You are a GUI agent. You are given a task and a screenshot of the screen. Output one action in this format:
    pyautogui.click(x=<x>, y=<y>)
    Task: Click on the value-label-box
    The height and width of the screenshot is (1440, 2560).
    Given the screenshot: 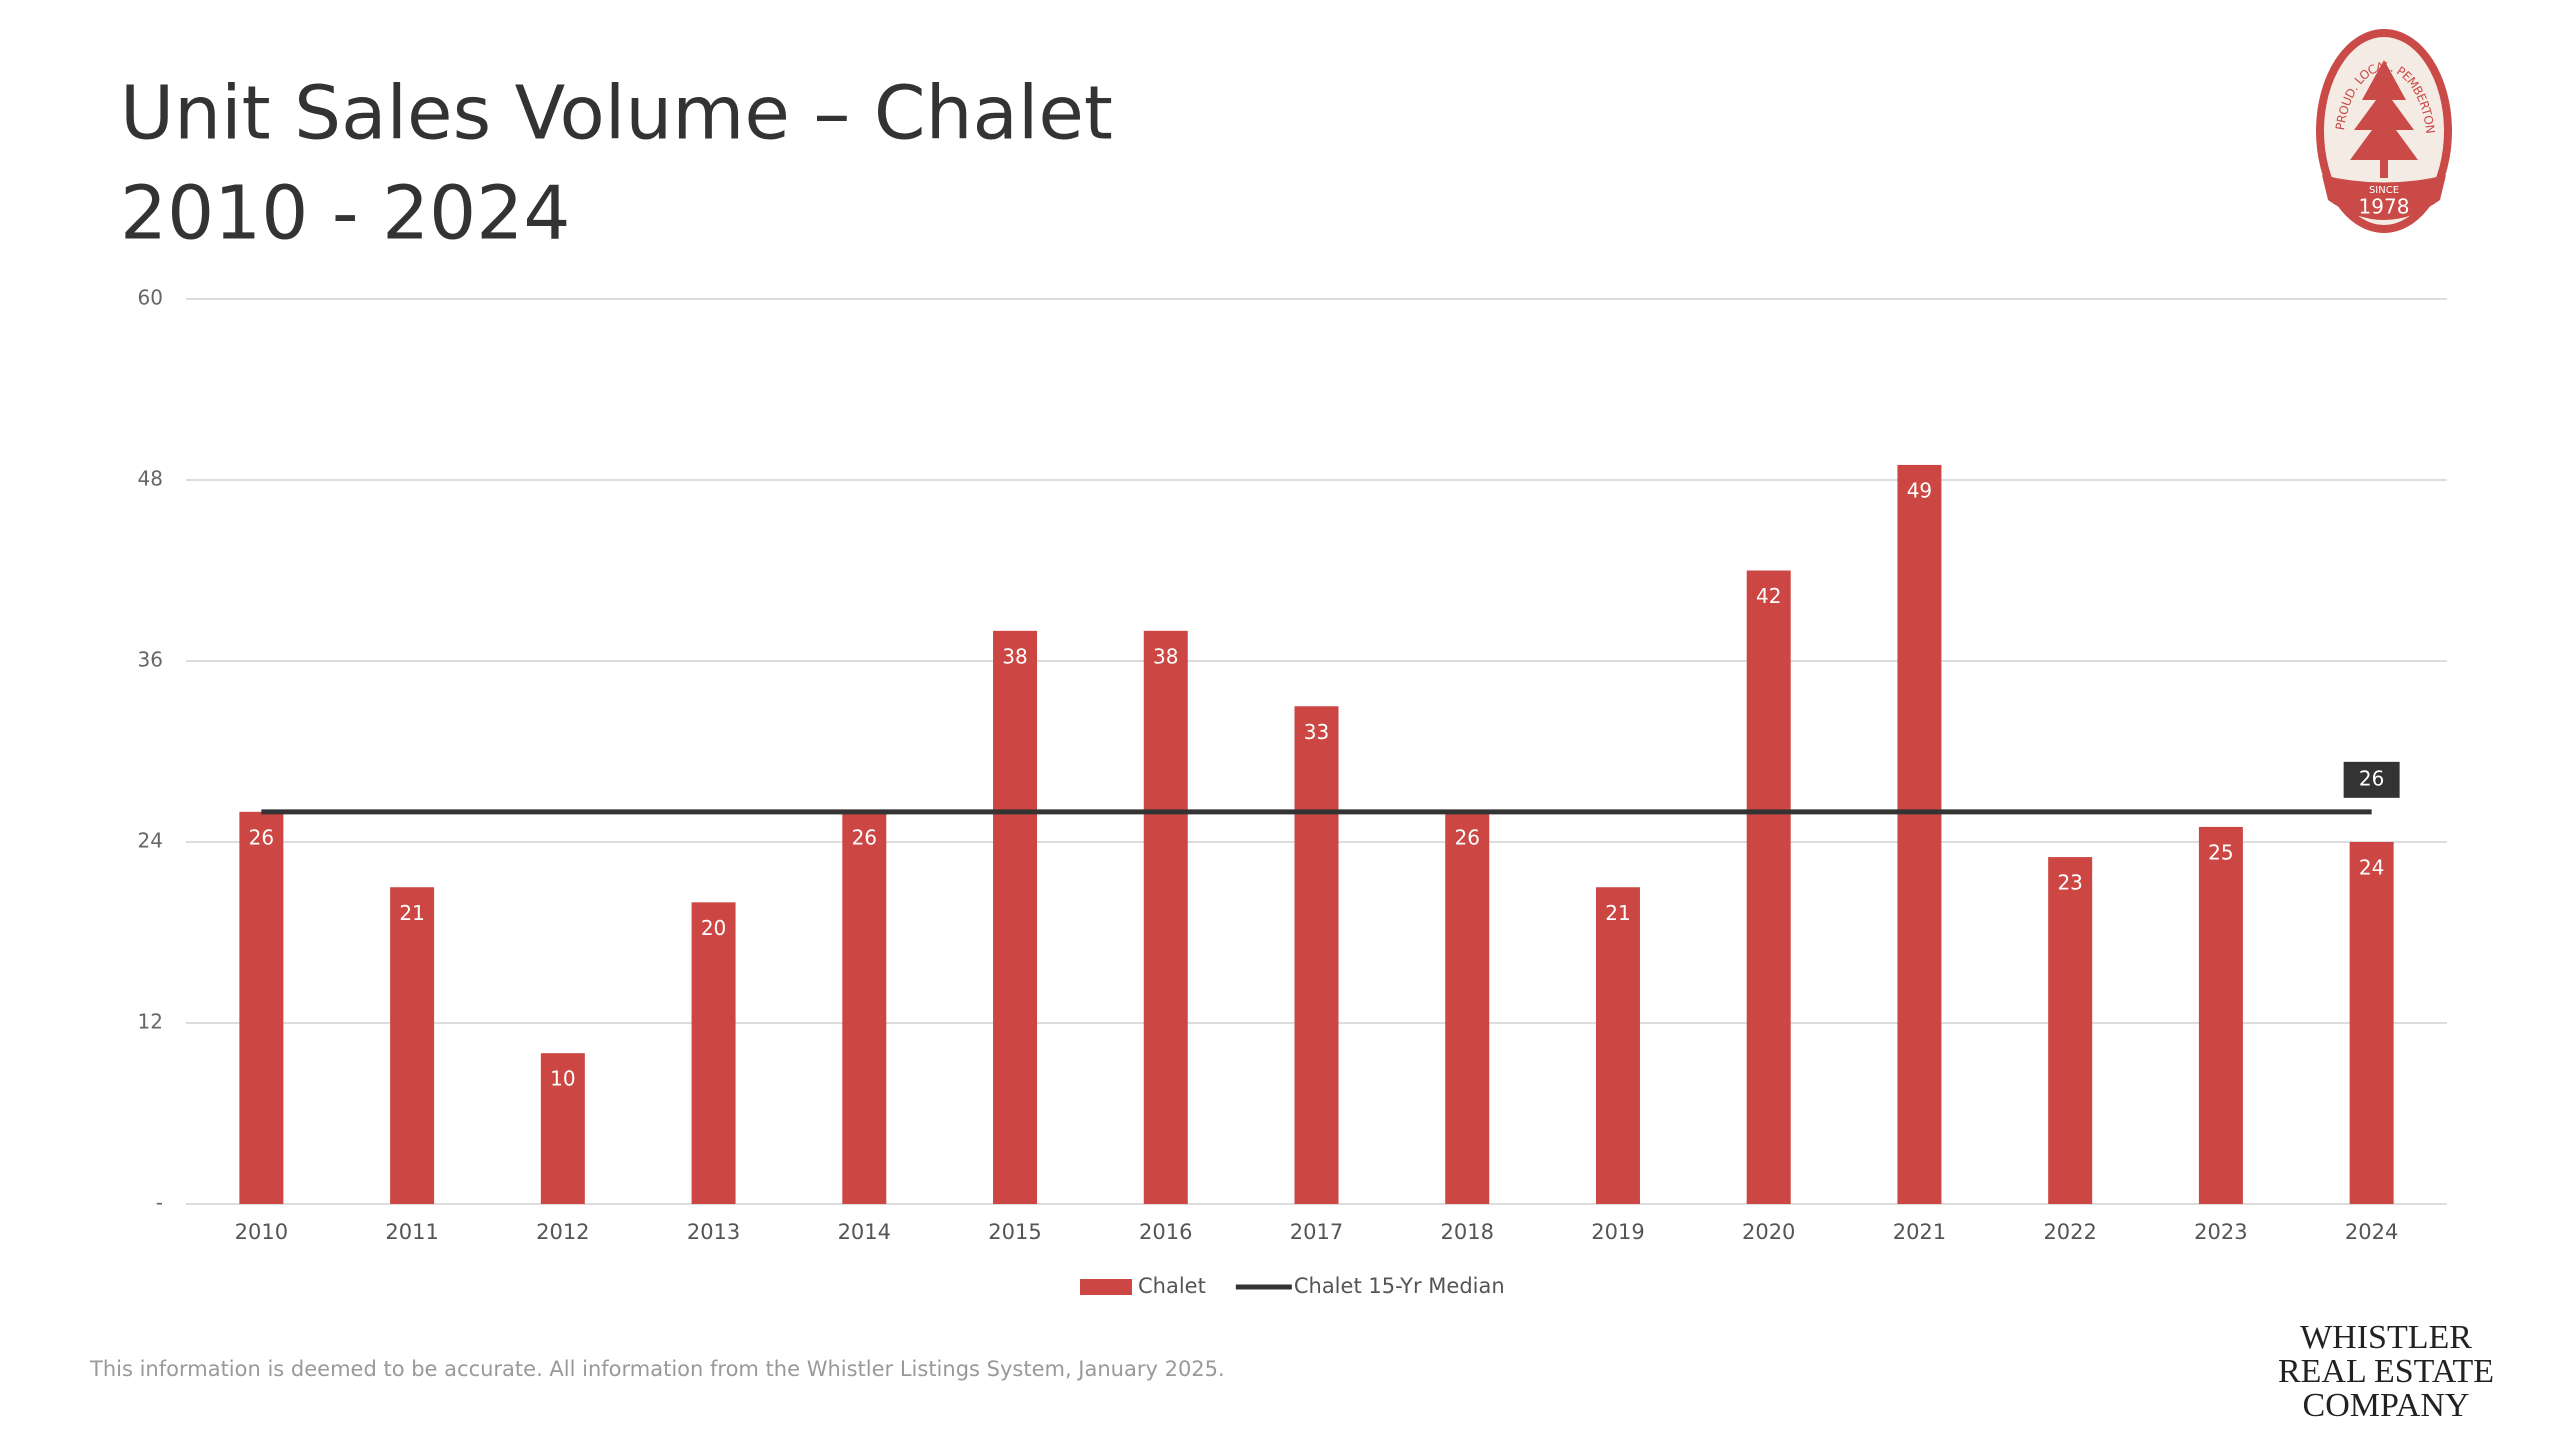 What is the action you would take?
    pyautogui.click(x=2371, y=779)
    